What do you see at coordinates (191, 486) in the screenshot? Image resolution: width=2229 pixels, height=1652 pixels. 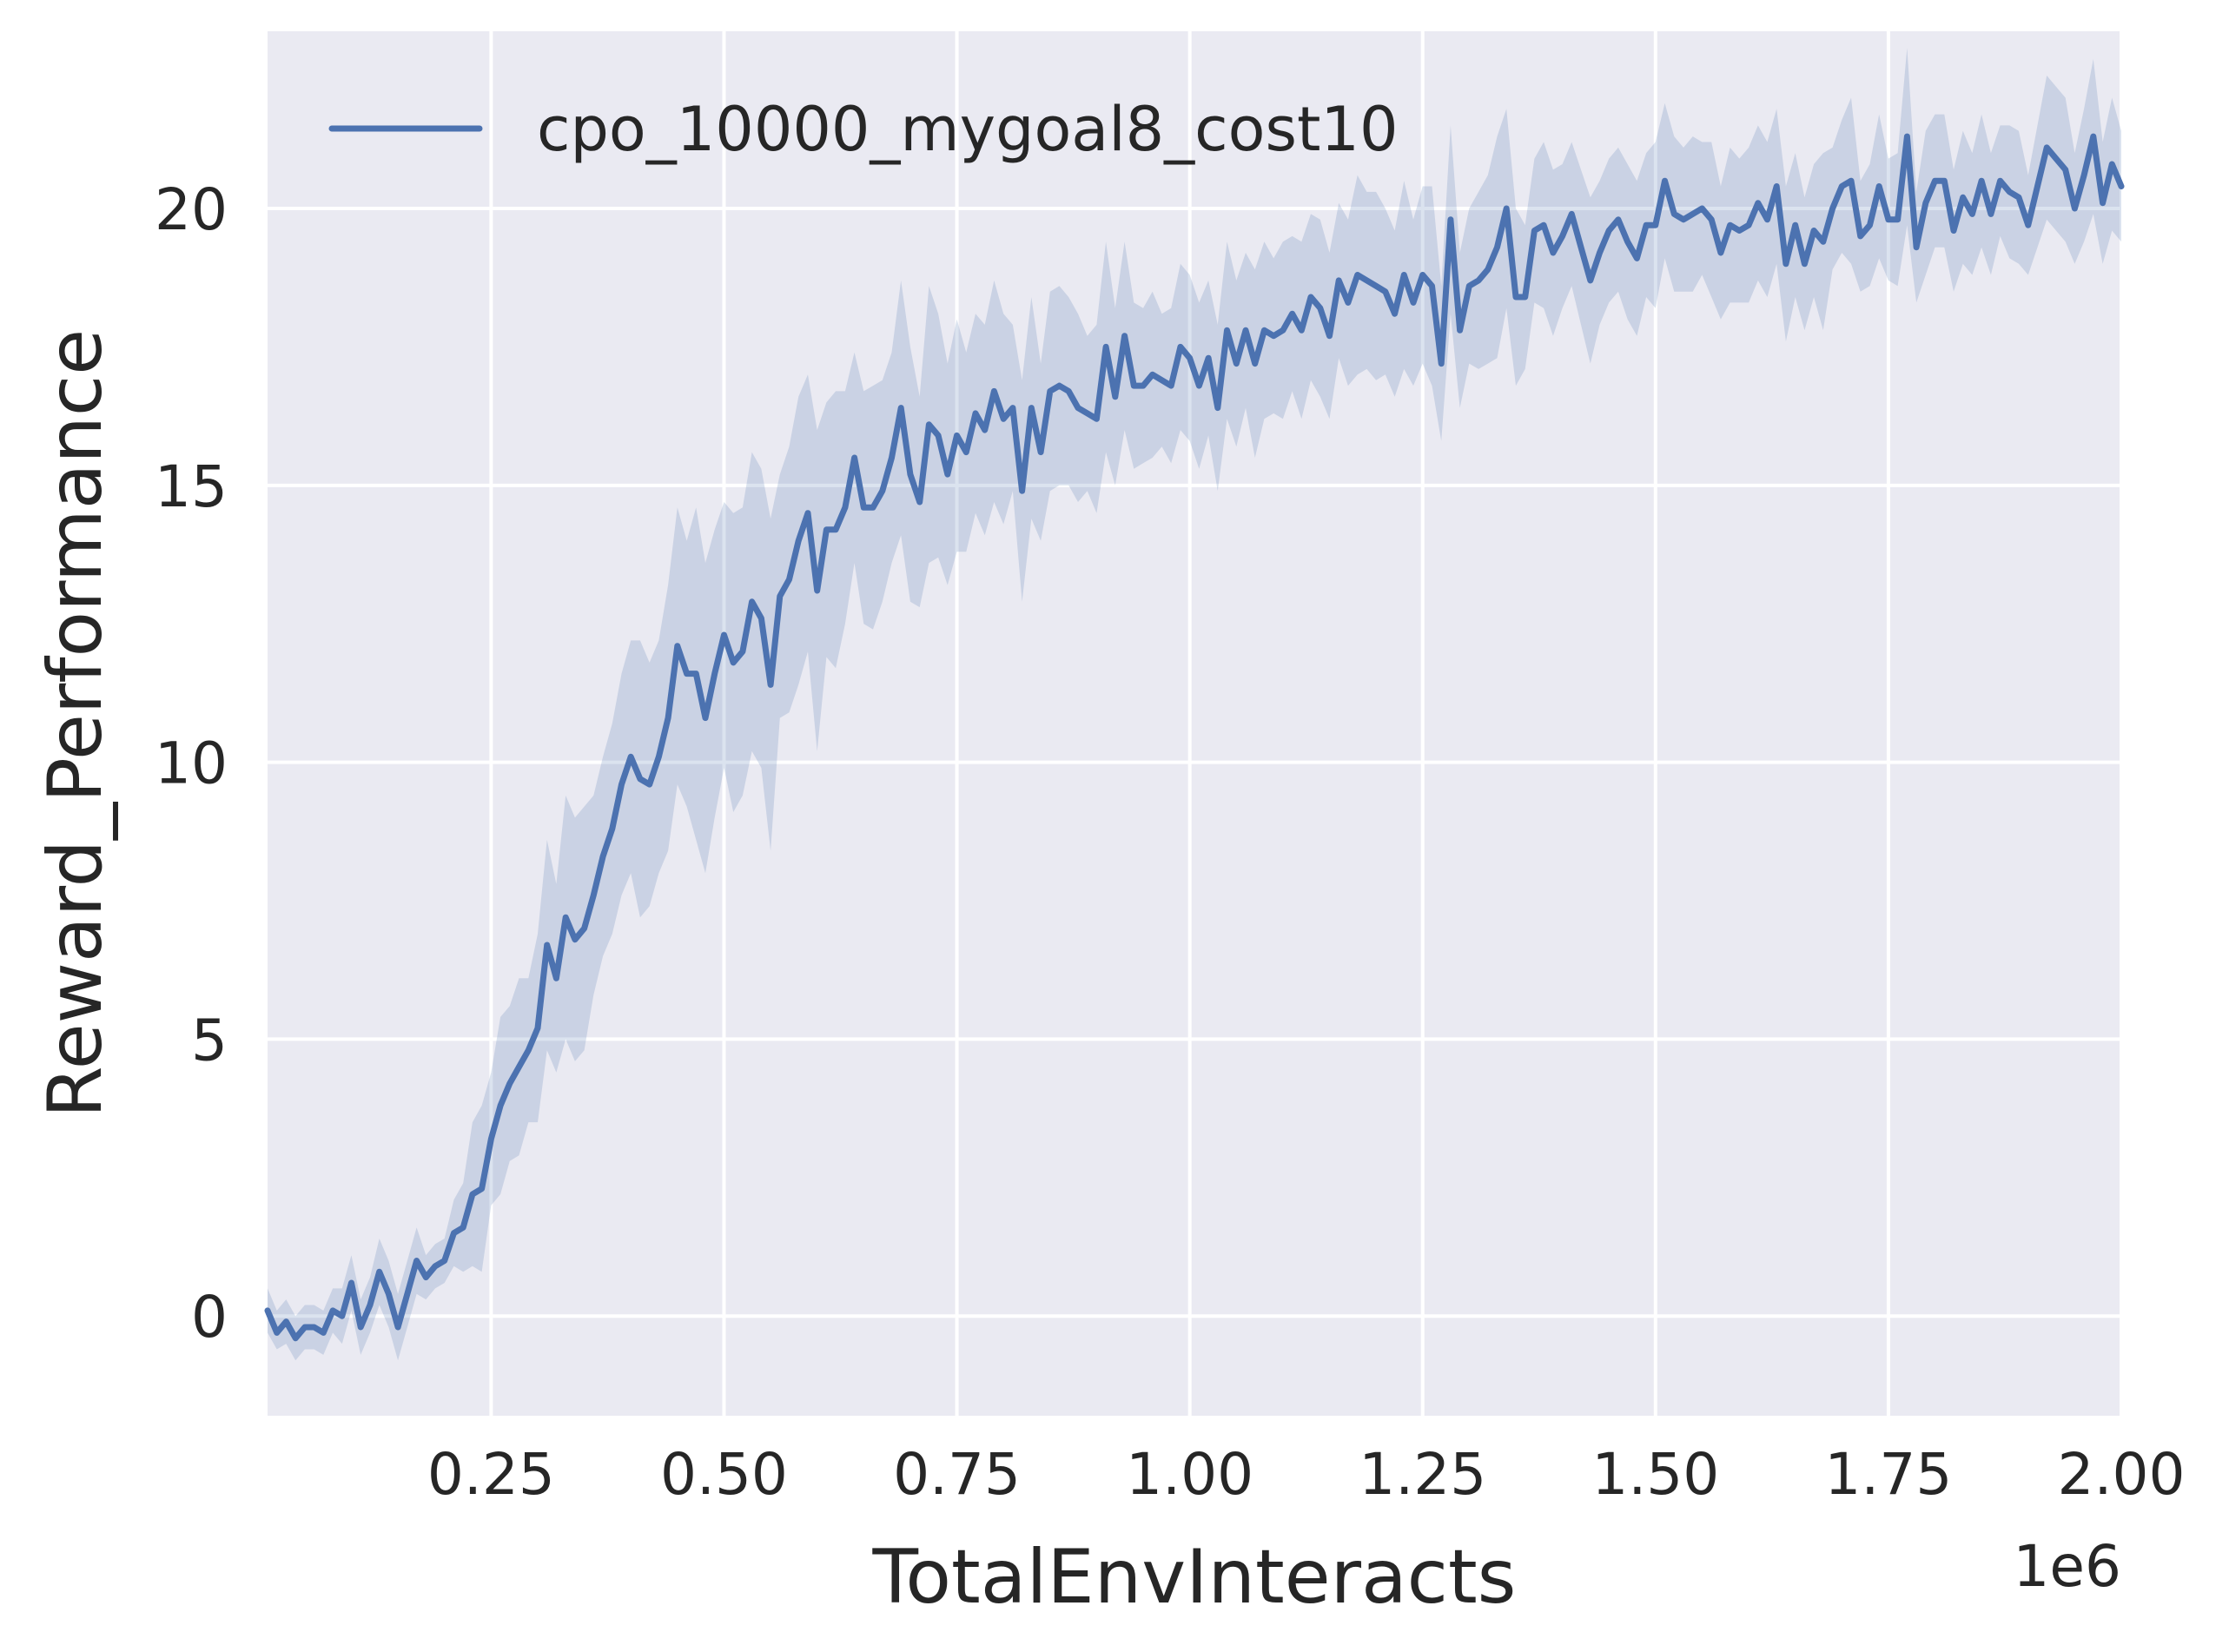 I see `y-tick-label: 15` at bounding box center [191, 486].